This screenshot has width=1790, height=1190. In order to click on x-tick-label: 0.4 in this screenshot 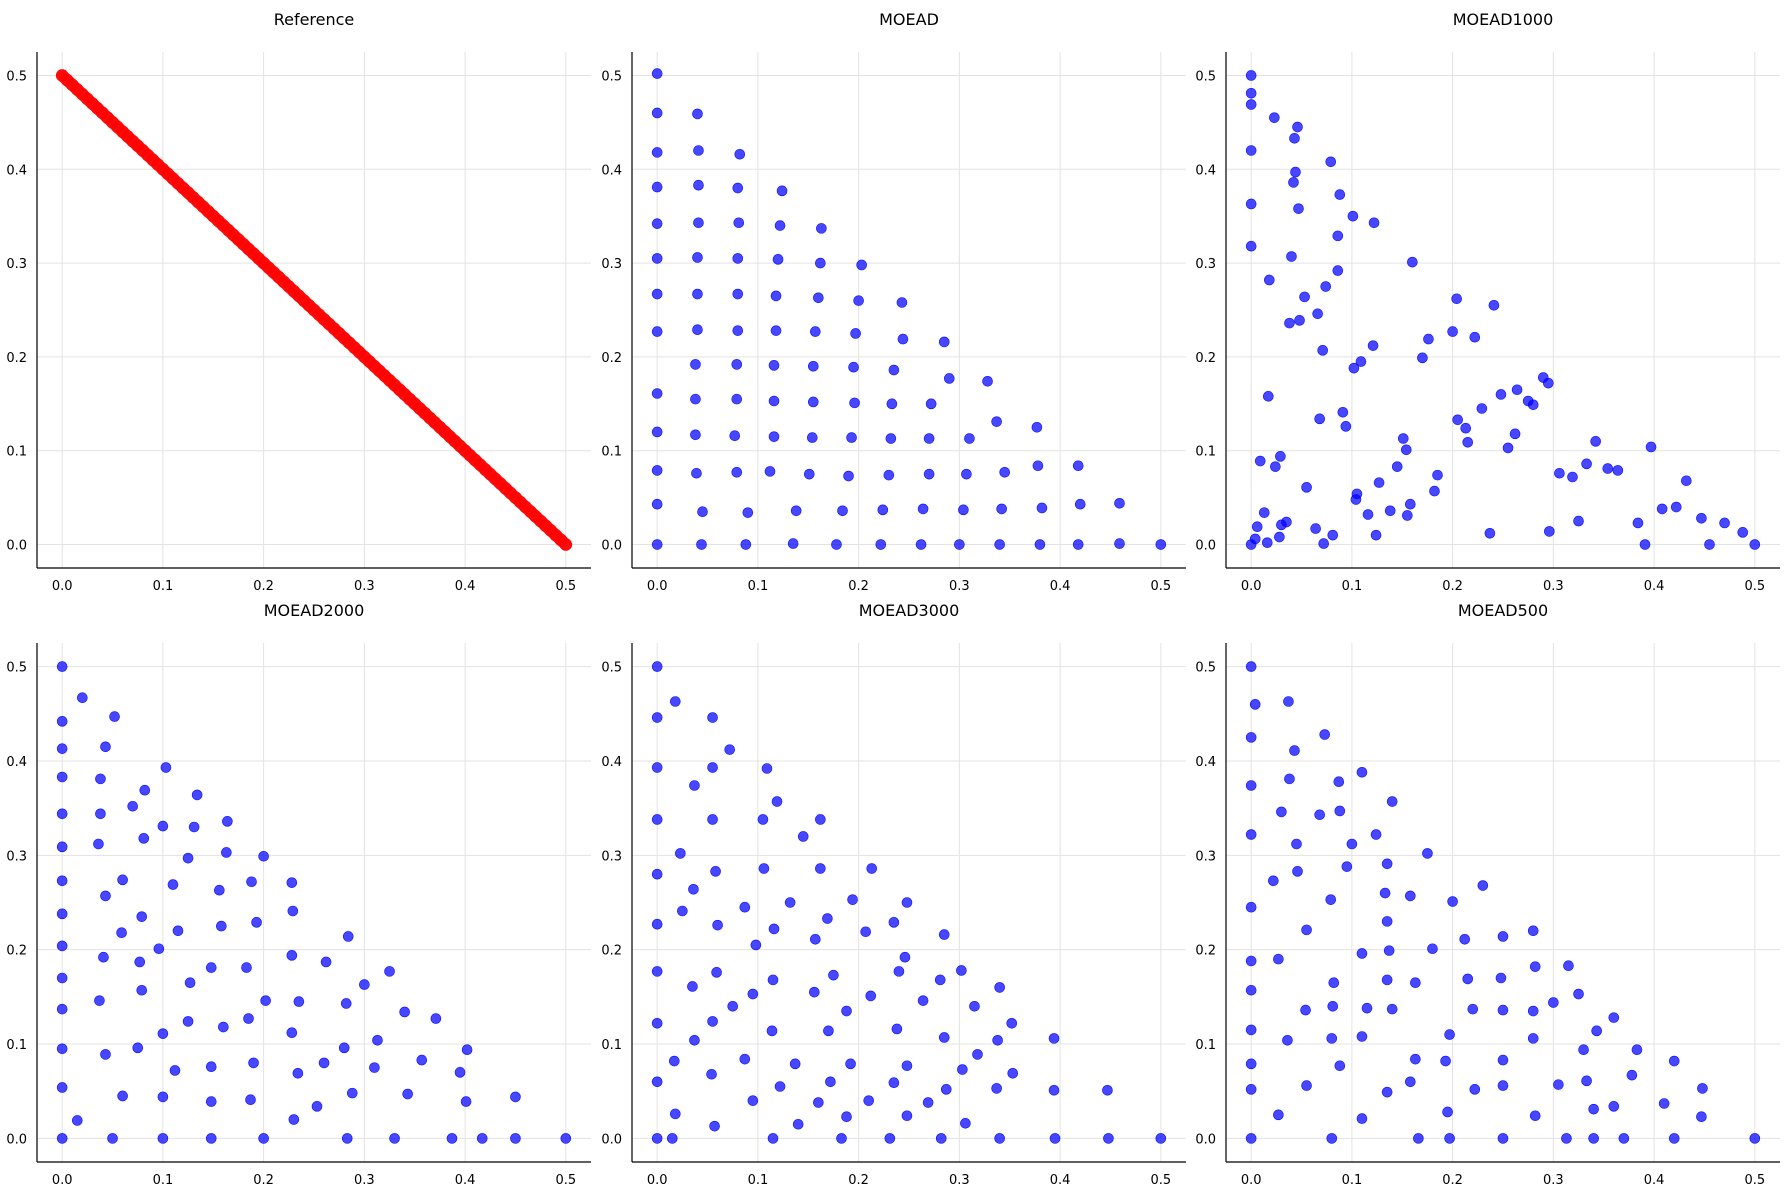, I will do `click(465, 1180)`.